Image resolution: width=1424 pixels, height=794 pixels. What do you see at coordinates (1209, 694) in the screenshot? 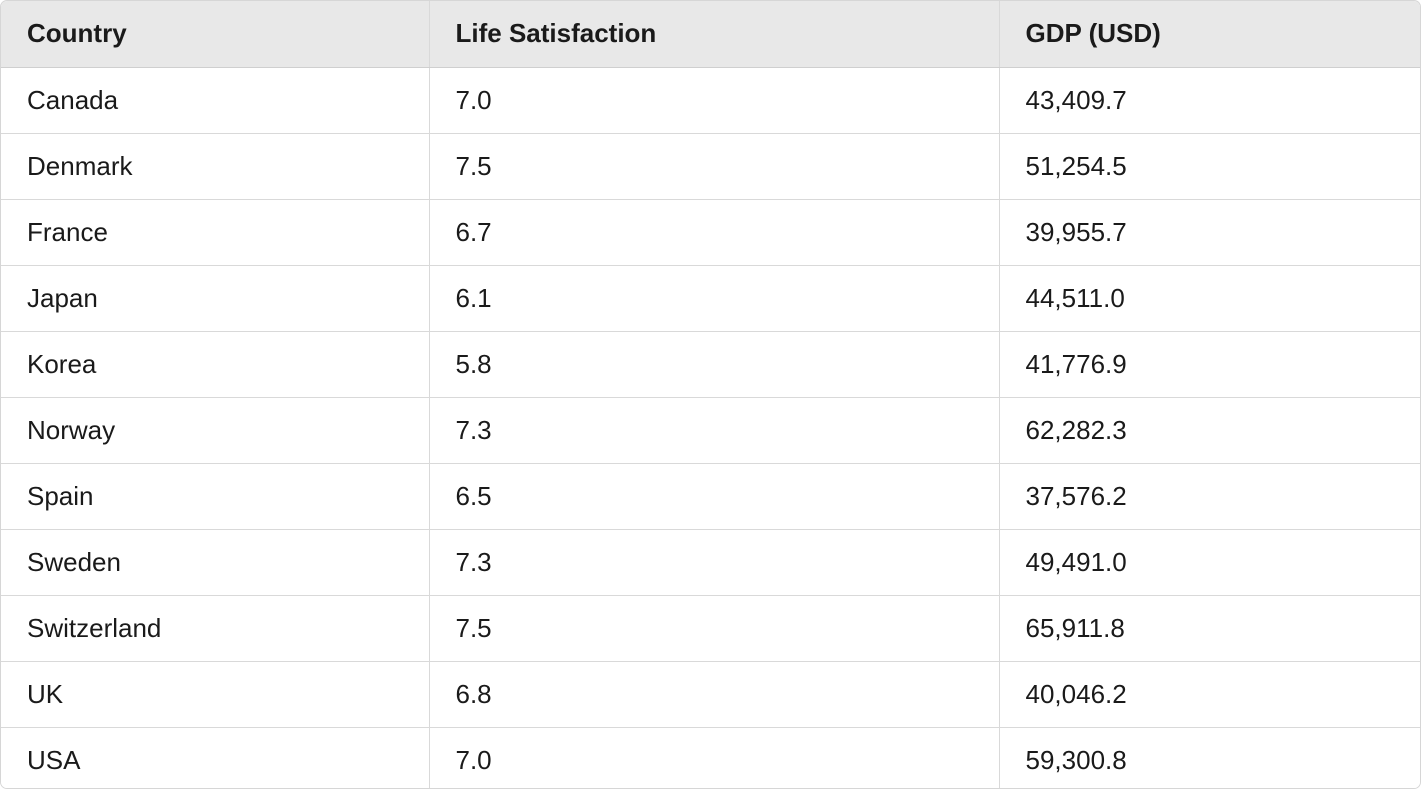
I see `gdp-cell: 40,046.2` at bounding box center [1209, 694].